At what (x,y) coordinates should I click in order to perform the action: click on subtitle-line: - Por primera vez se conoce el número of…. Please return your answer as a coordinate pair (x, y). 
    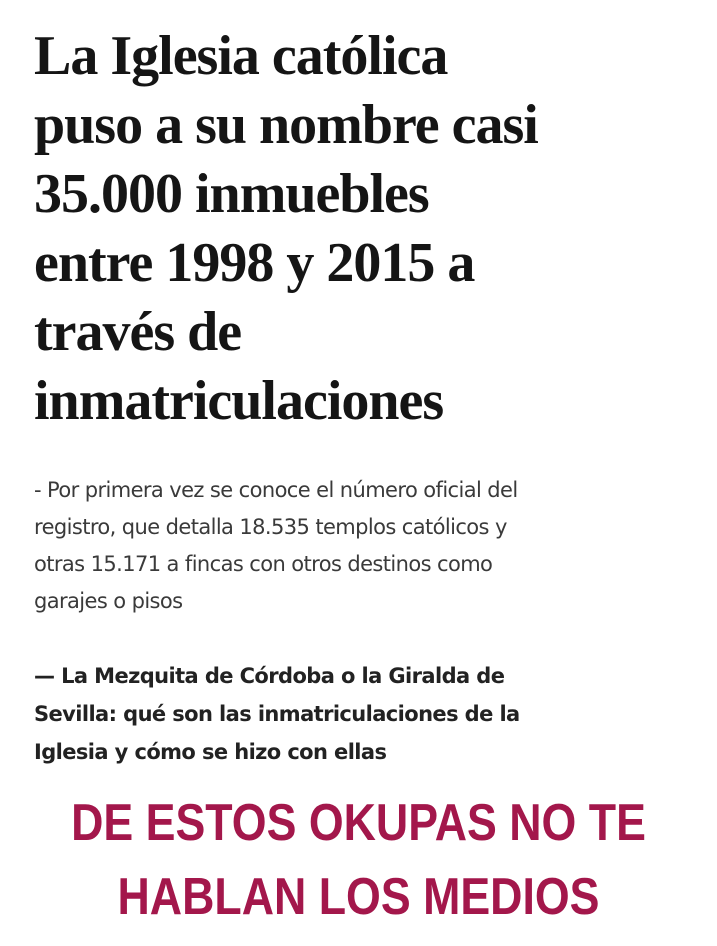
    Looking at the image, I should click on (276, 490).